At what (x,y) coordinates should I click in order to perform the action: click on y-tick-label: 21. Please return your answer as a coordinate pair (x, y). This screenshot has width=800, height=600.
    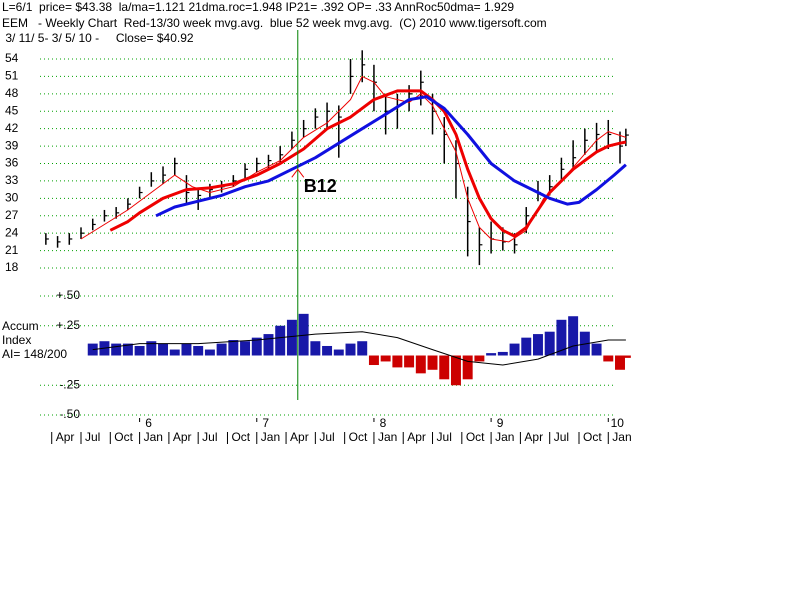
    Looking at the image, I should click on (12, 250).